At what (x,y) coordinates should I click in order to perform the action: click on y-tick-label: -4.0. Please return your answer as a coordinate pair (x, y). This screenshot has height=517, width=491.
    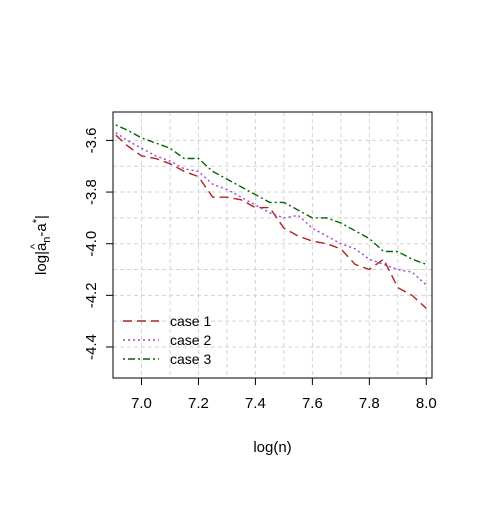
    Looking at the image, I should click on (91, 244).